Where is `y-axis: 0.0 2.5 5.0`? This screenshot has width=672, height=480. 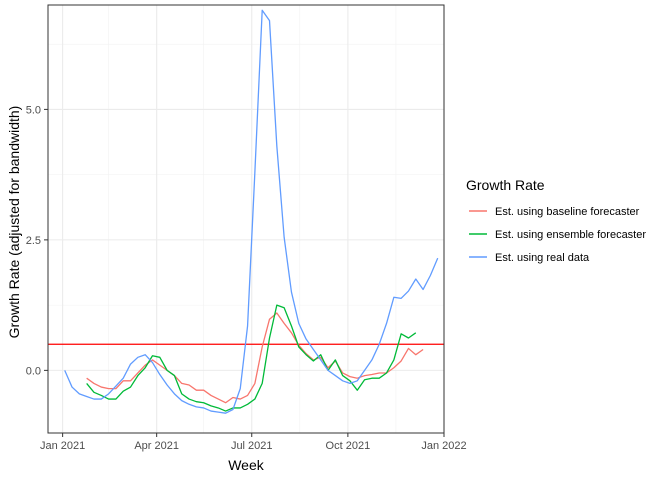 y-axis: 0.0 2.5 5.0 is located at coordinates (37, 240).